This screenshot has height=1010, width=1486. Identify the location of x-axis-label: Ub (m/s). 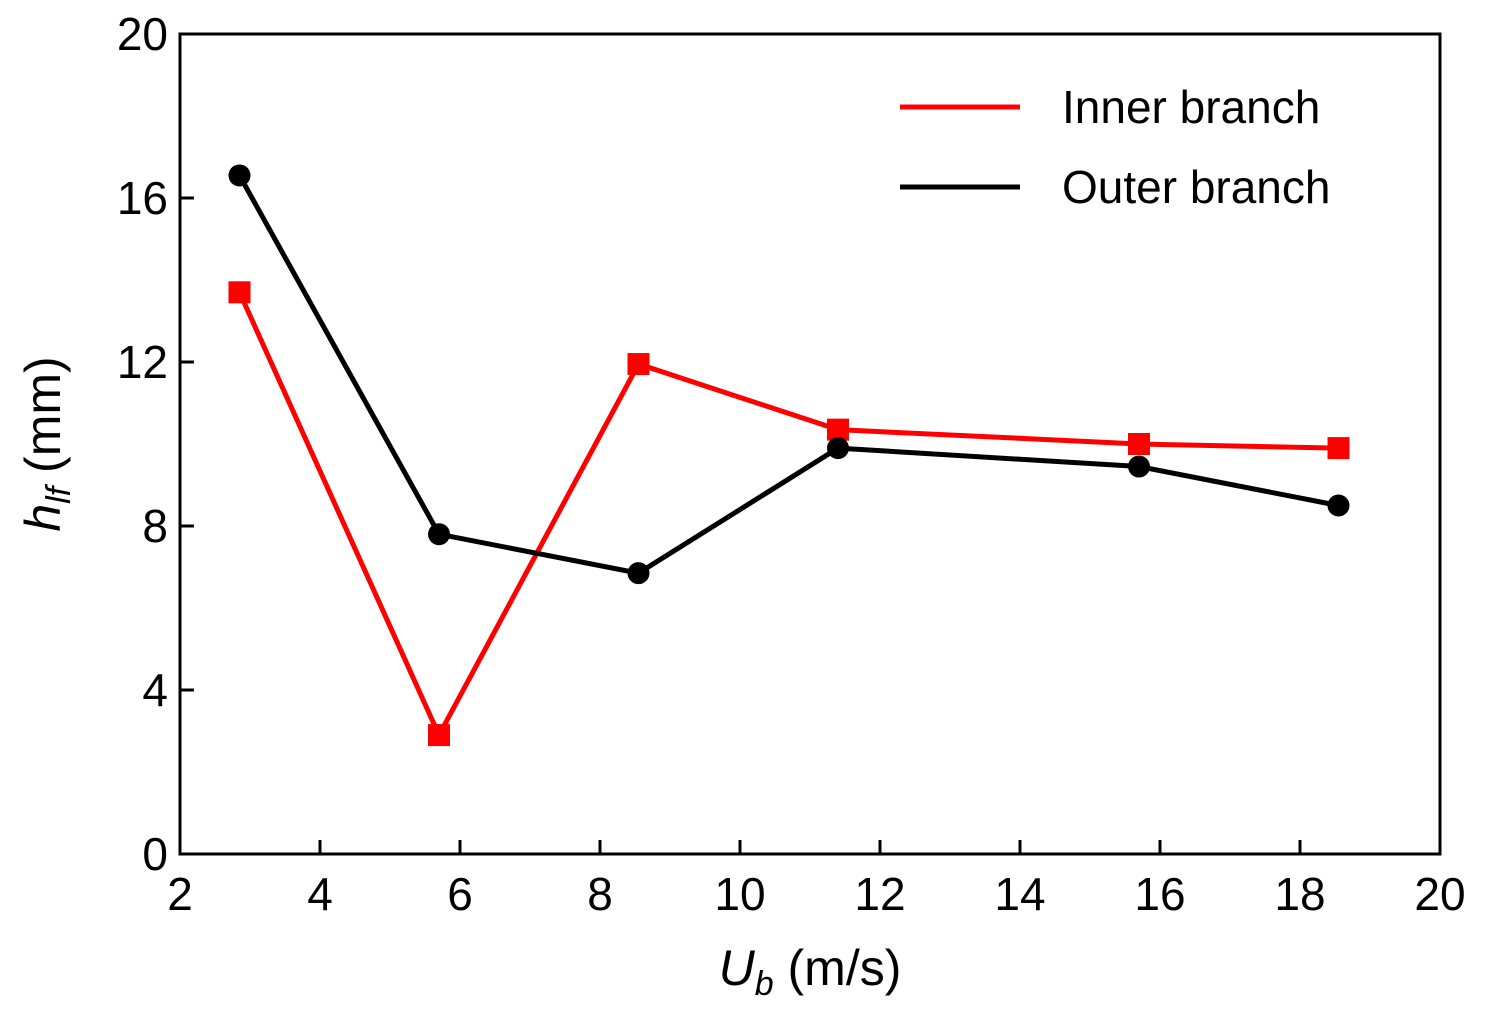
(810, 971).